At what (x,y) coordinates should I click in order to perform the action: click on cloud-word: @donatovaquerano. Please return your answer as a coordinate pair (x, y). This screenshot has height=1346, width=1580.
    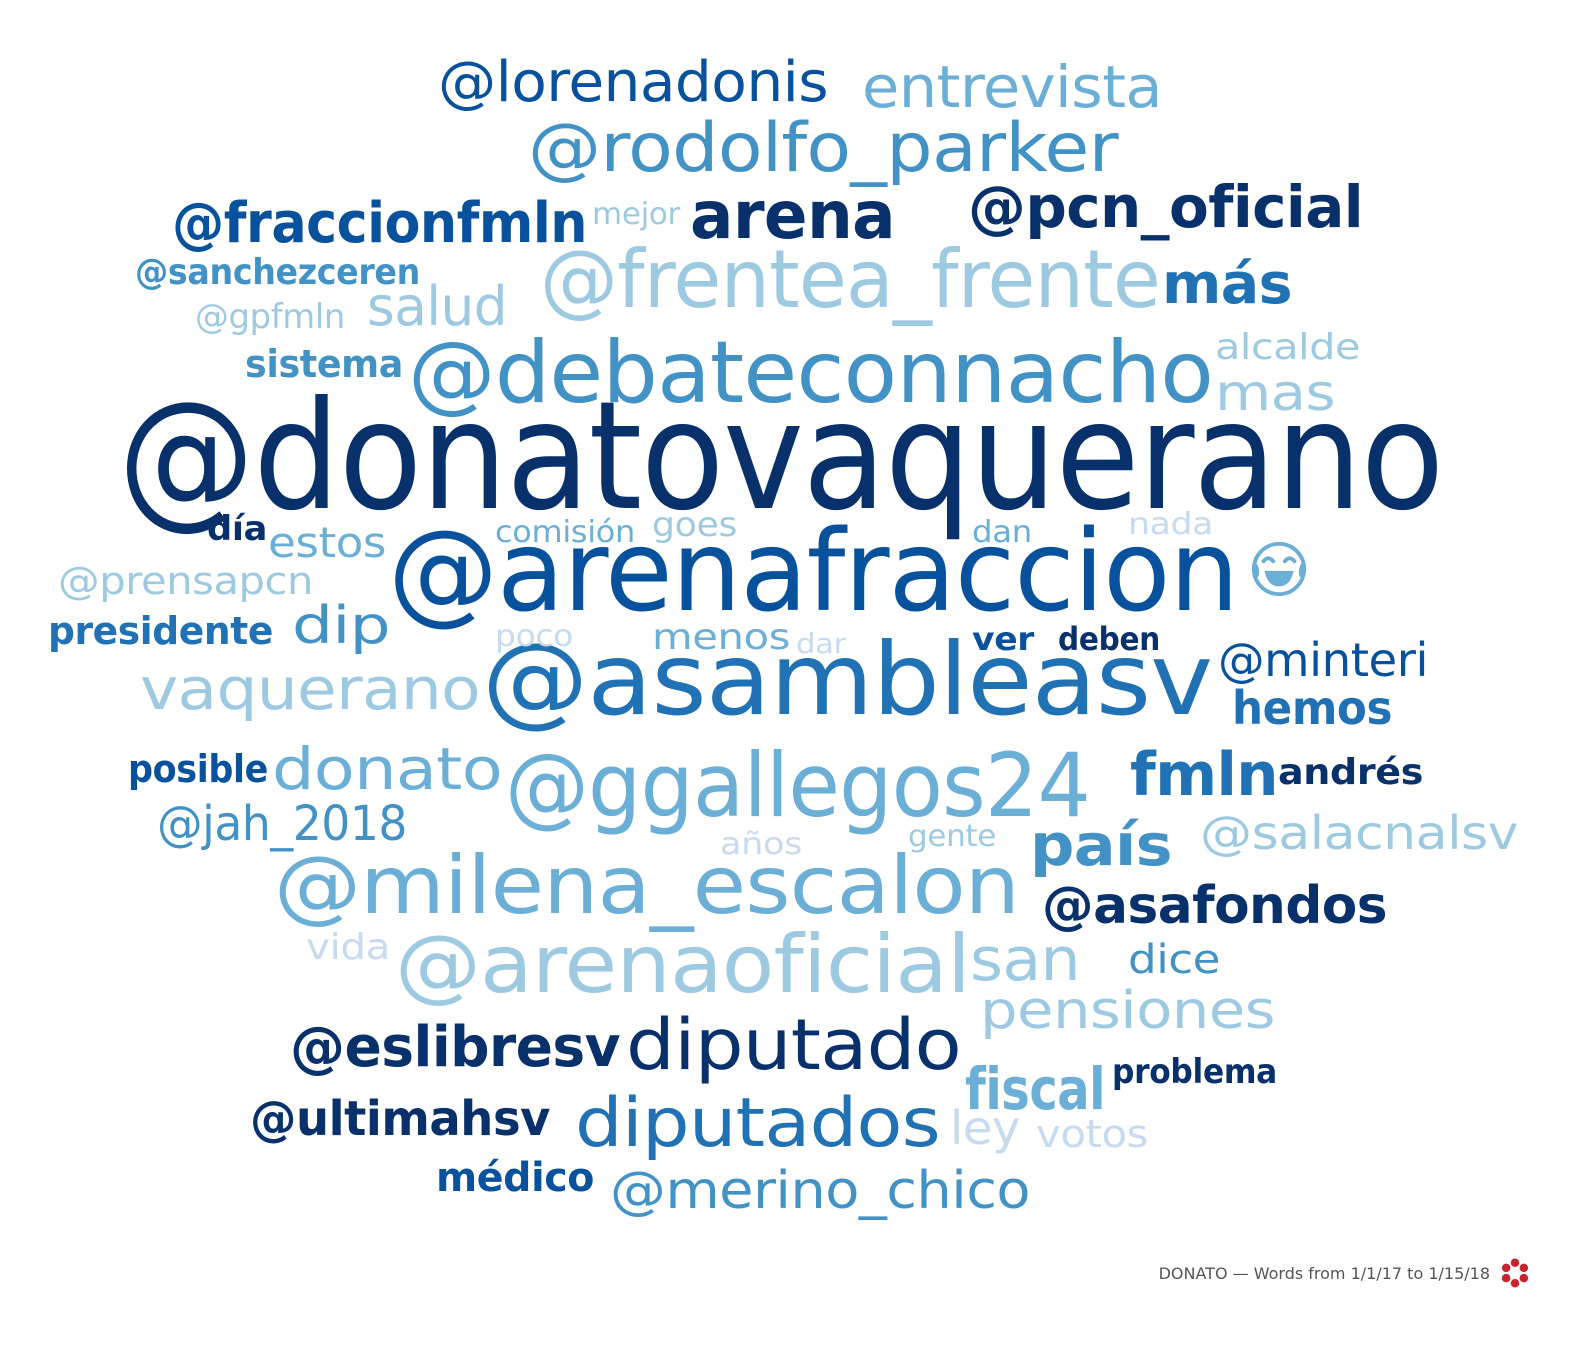
    Looking at the image, I should click on (781, 457).